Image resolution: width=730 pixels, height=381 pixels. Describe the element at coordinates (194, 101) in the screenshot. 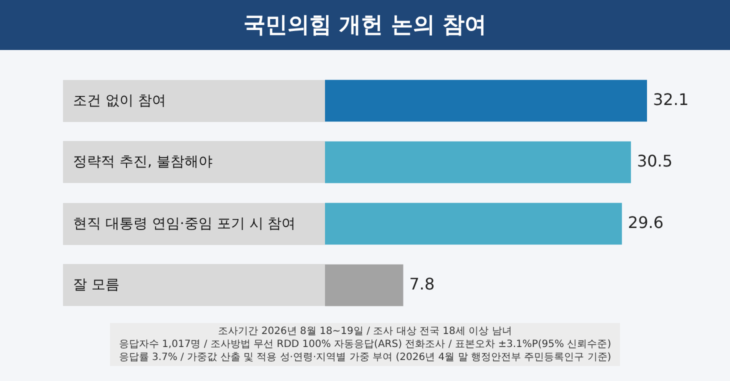

I see `y-tick-label: 조건 없이 참여` at that location.